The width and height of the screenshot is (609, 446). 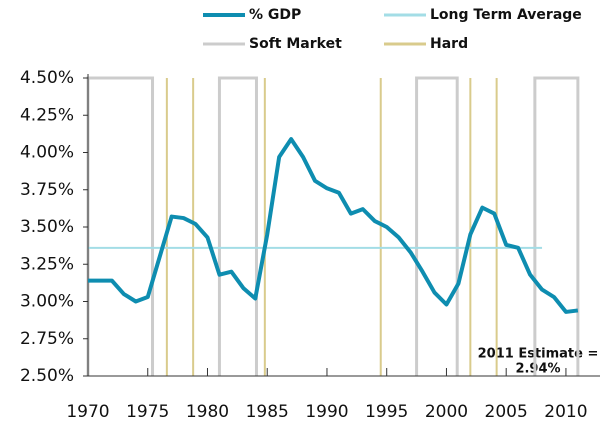 What do you see at coordinates (506, 412) in the screenshot?
I see `x-tick-label: 2005` at bounding box center [506, 412].